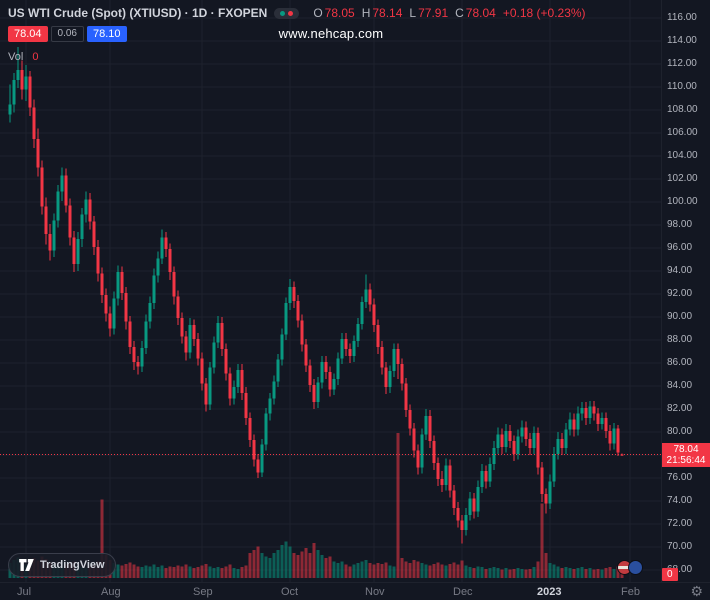 The width and height of the screenshot is (710, 600). I want to click on price-axis-label: 110.00, so click(682, 86).